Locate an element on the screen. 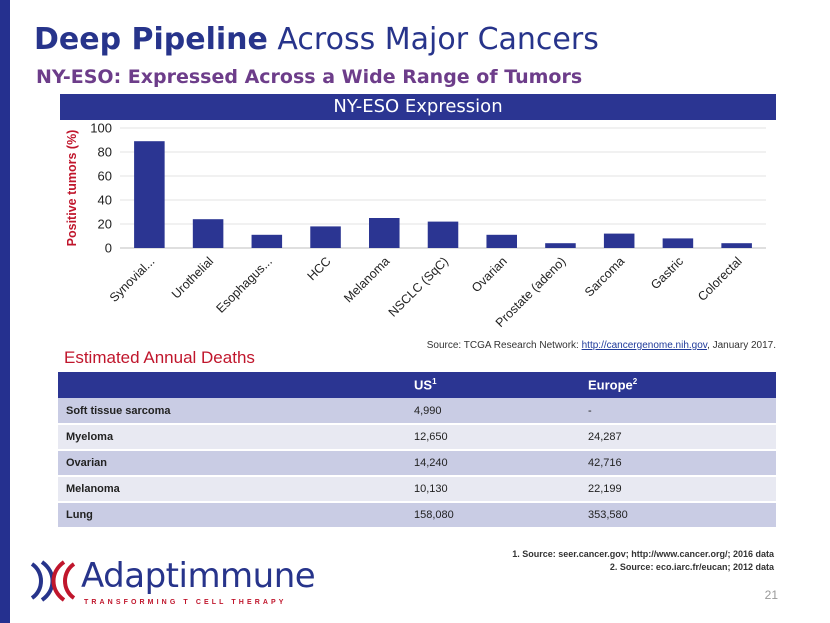 The width and height of the screenshot is (830, 623). header-europe: Europe2 is located at coordinates (678, 385).